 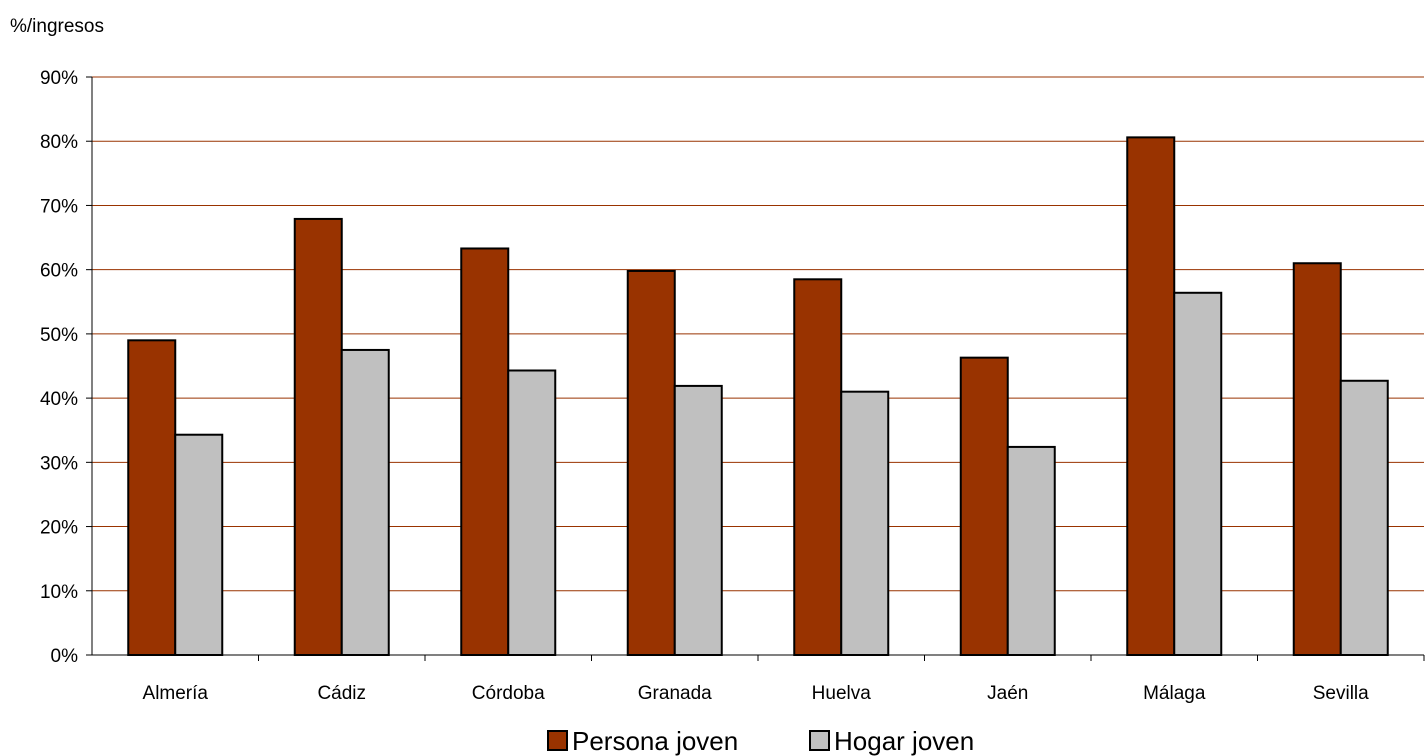 What do you see at coordinates (59, 78) in the screenshot?
I see `y-tick-label: 90%` at bounding box center [59, 78].